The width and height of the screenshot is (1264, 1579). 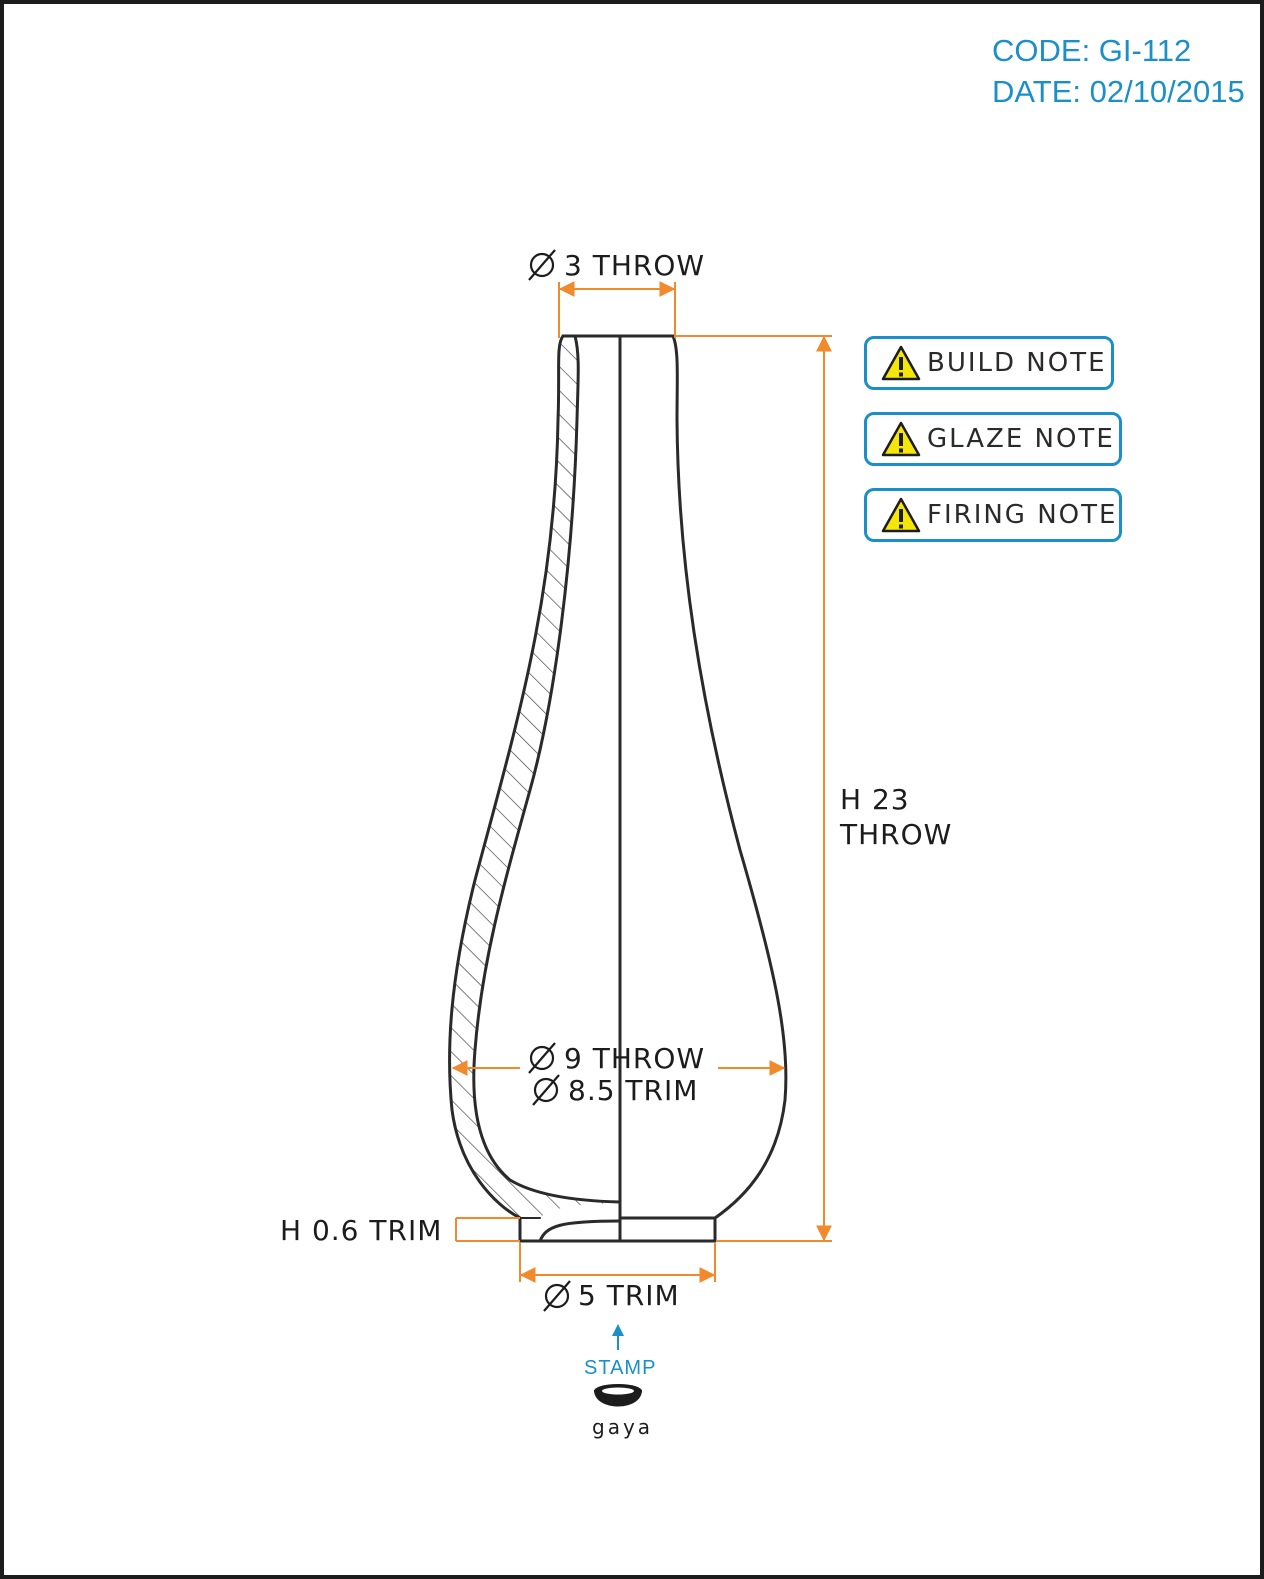 I want to click on firing-note-button: FIRING NOTE, so click(x=993, y=515).